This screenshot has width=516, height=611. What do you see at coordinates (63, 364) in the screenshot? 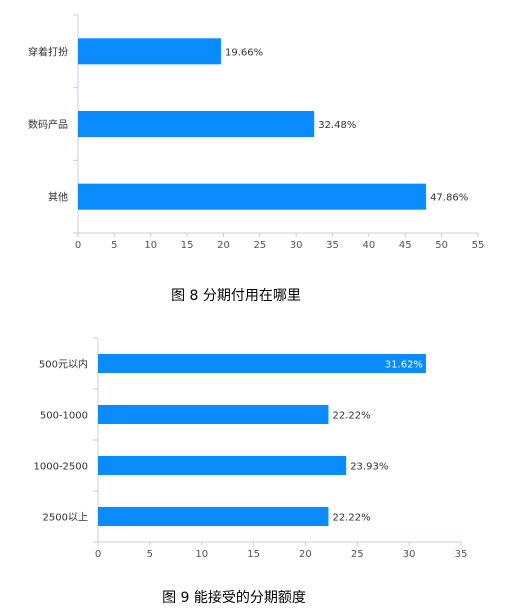
I see `category-label: 500元以内` at bounding box center [63, 364].